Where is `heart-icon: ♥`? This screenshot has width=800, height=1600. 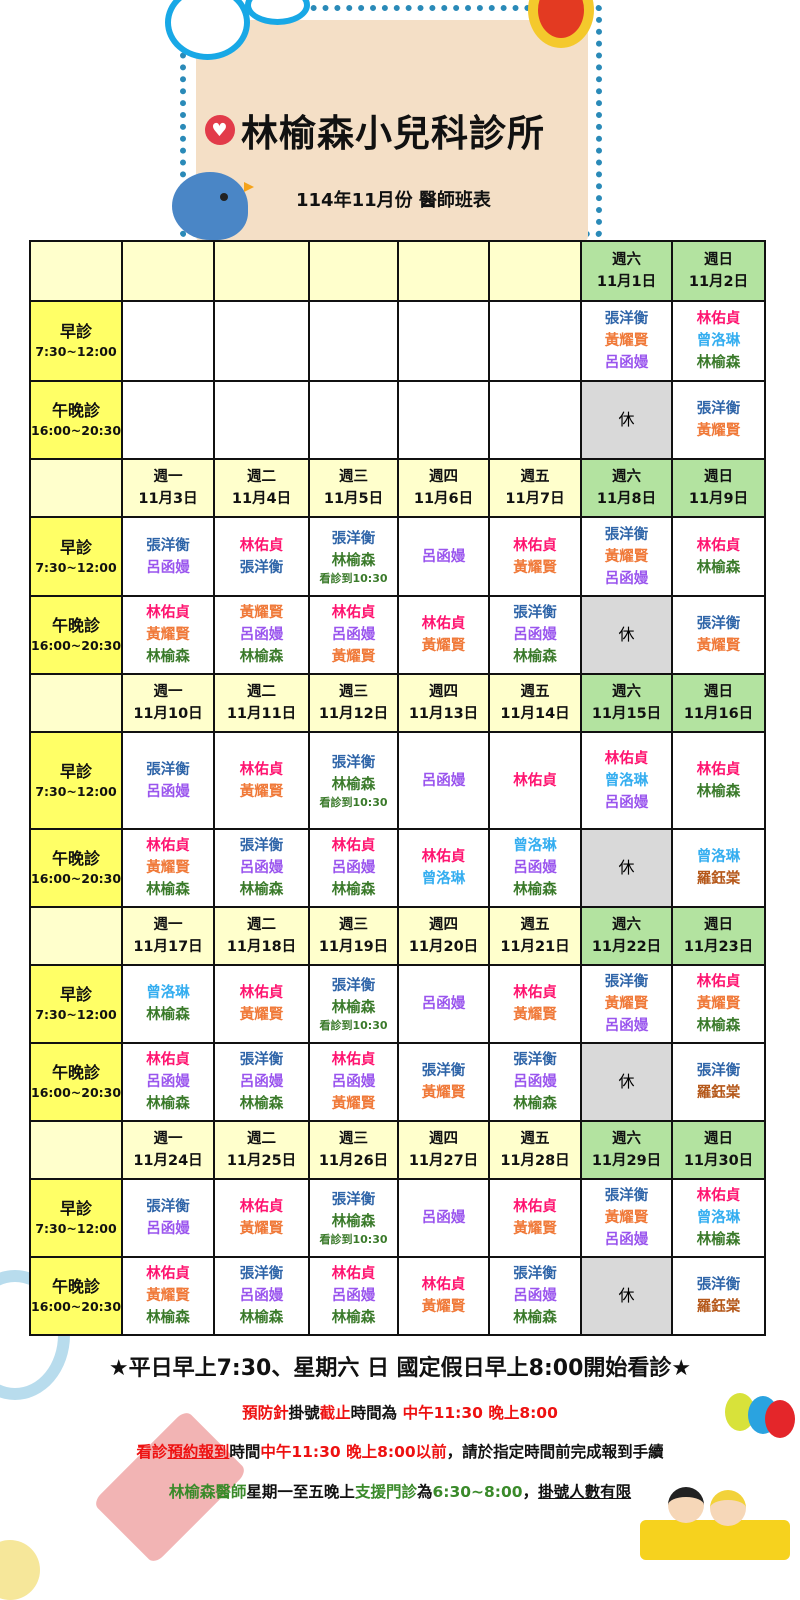
heart-icon: ♥ is located at coordinates (220, 130).